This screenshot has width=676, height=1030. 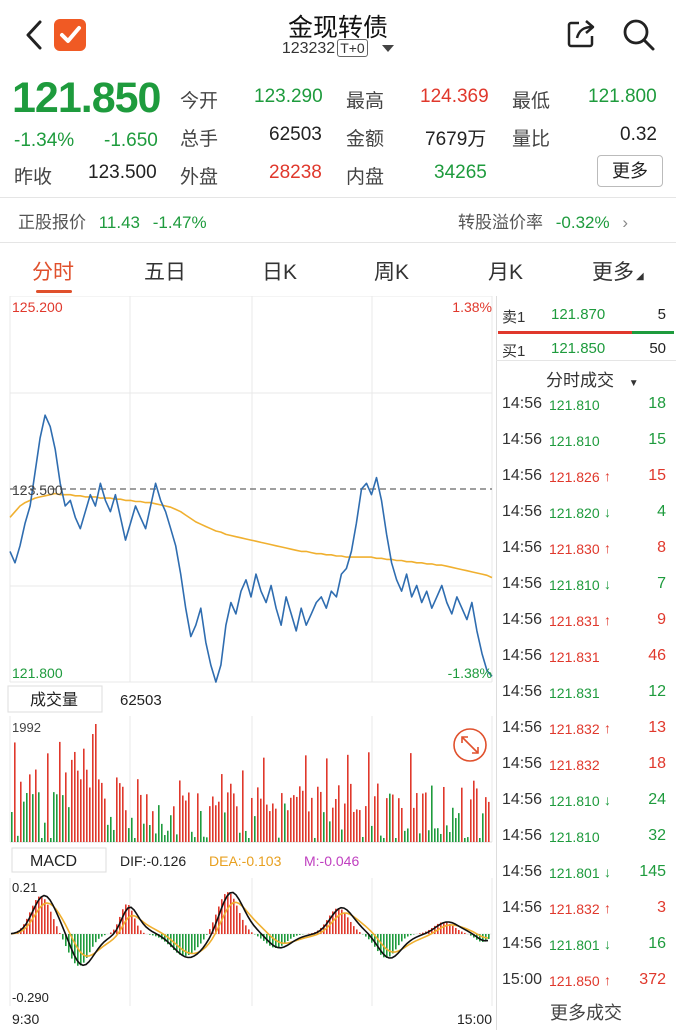 I want to click on corner-triangle-icon: ◢, so click(x=640, y=276).